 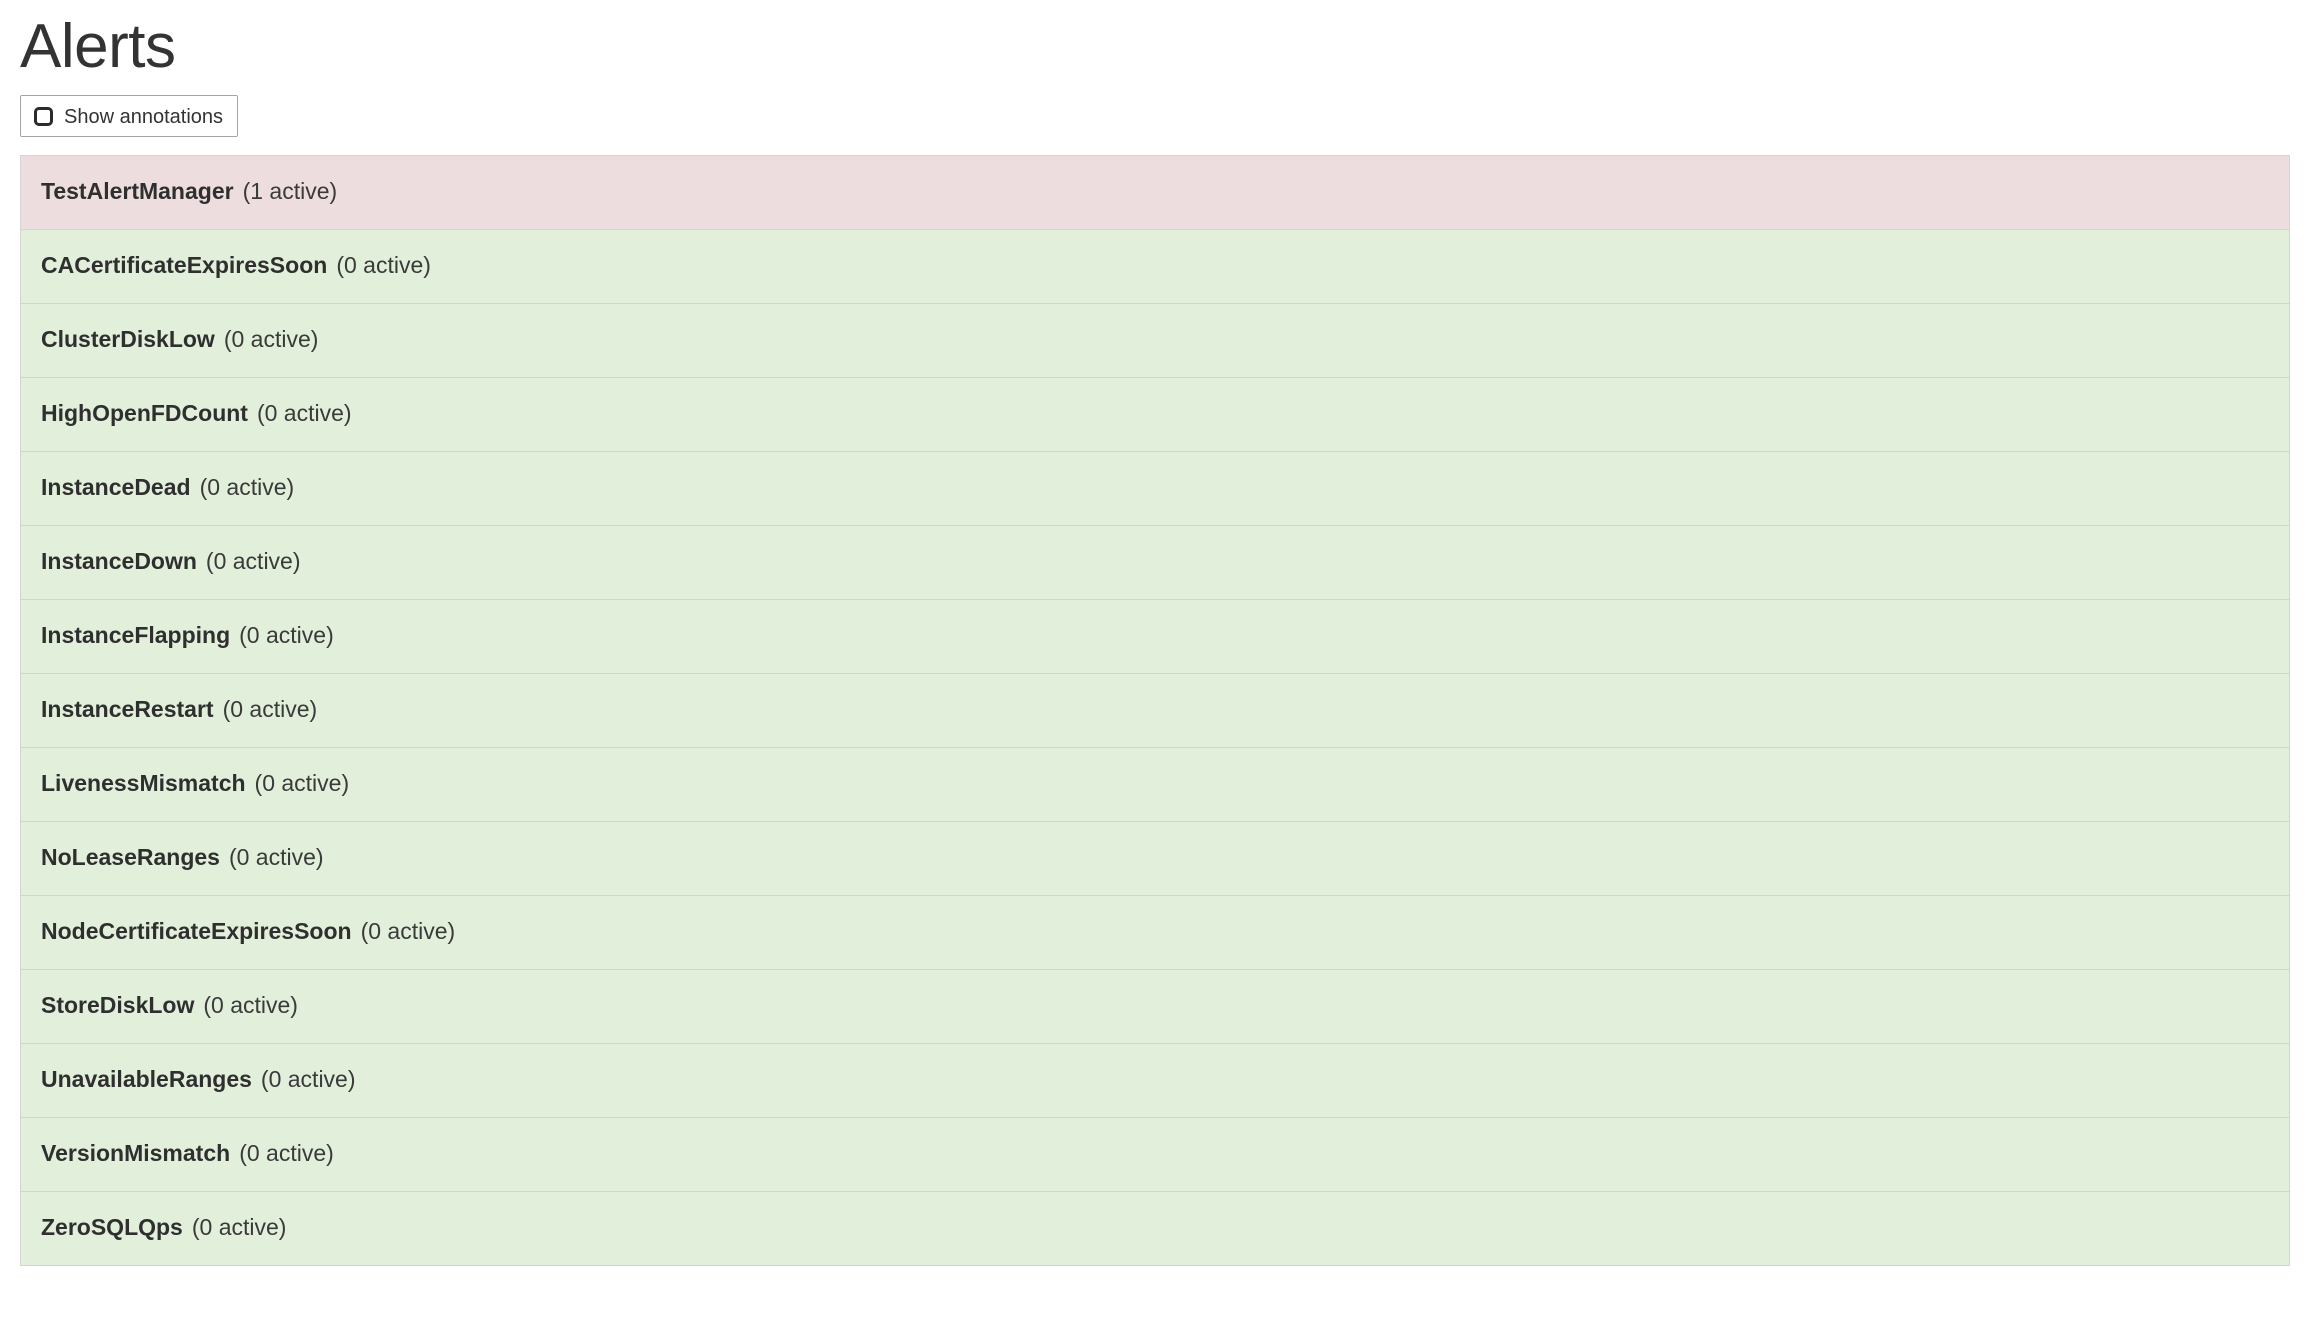 I want to click on alert-name: StoreDiskLow, so click(x=118, y=1004).